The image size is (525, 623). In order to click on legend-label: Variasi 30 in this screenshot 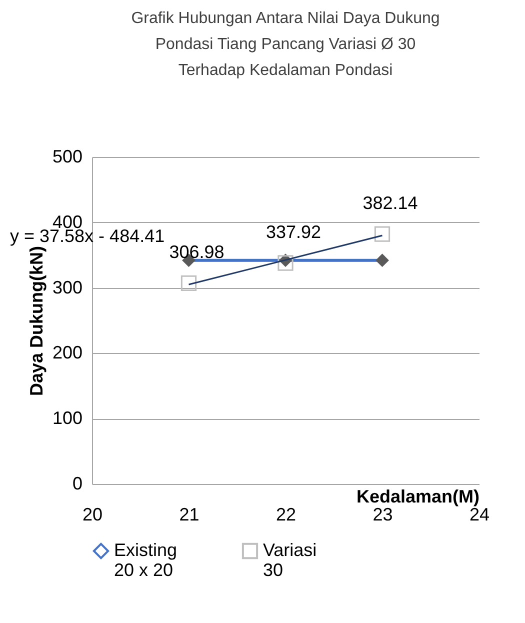, I will do `click(290, 560)`.